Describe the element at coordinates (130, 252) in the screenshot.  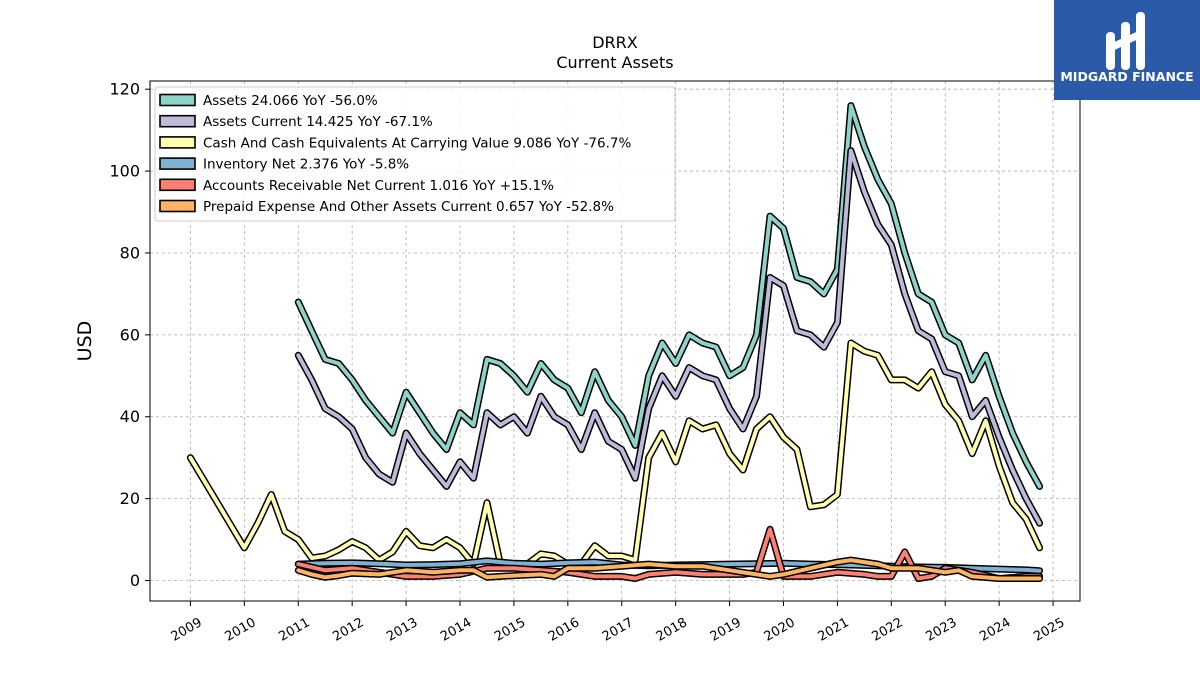
I see `y-tick-label: 80` at that location.